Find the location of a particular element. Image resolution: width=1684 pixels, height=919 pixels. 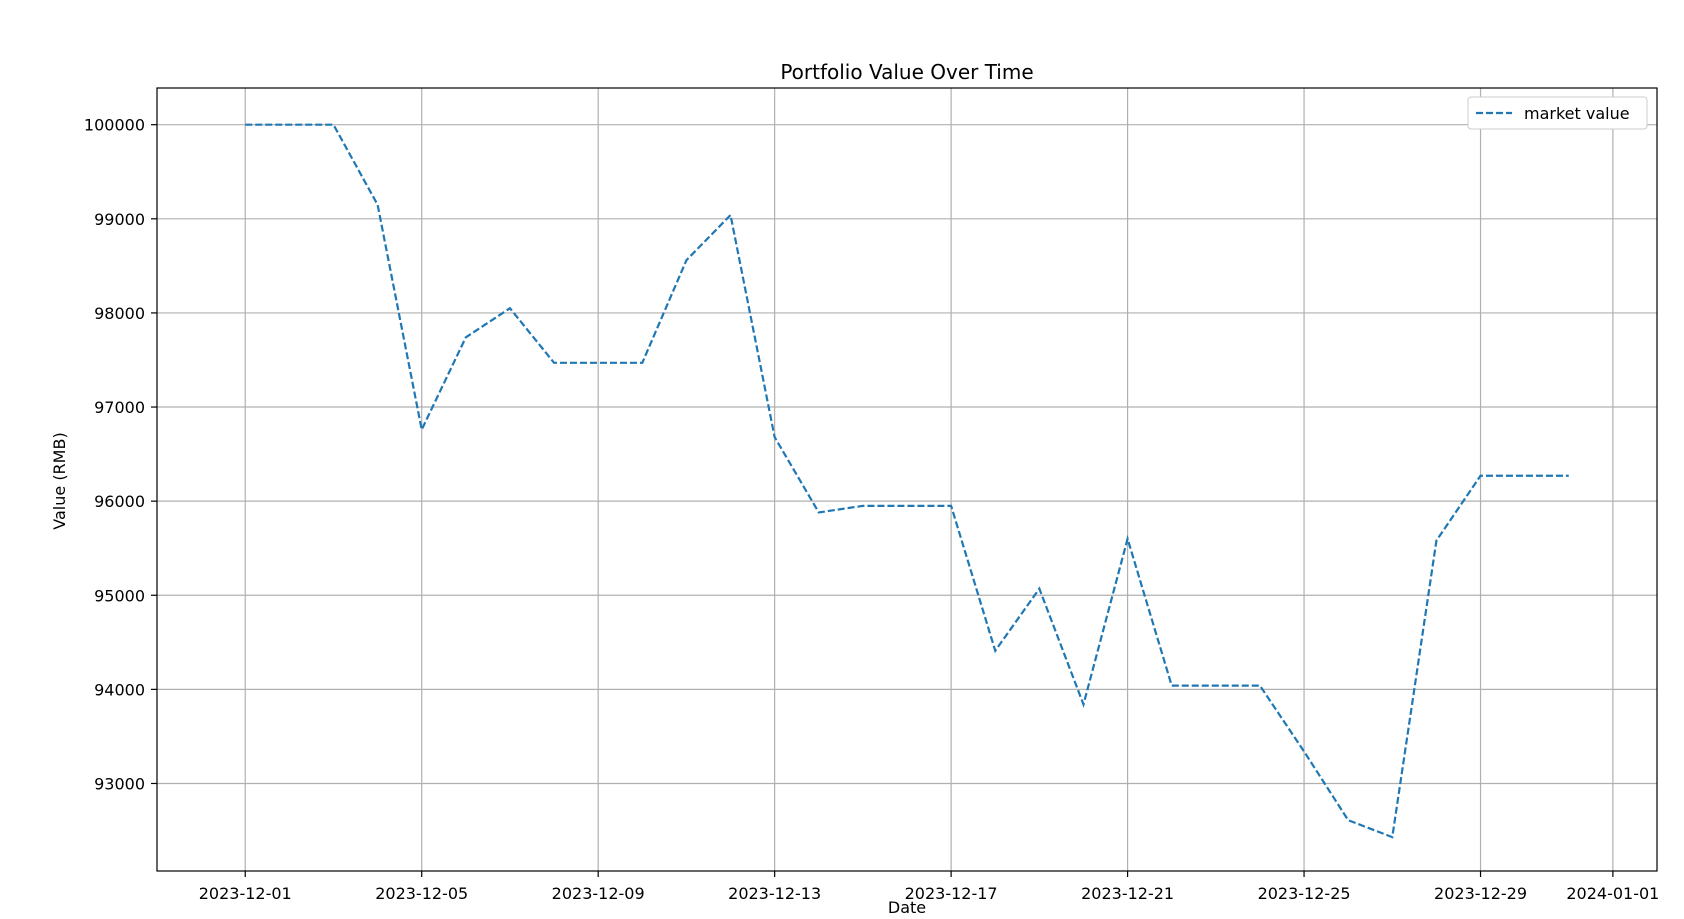

legend-label-market-value: market value is located at coordinates (1577, 113).